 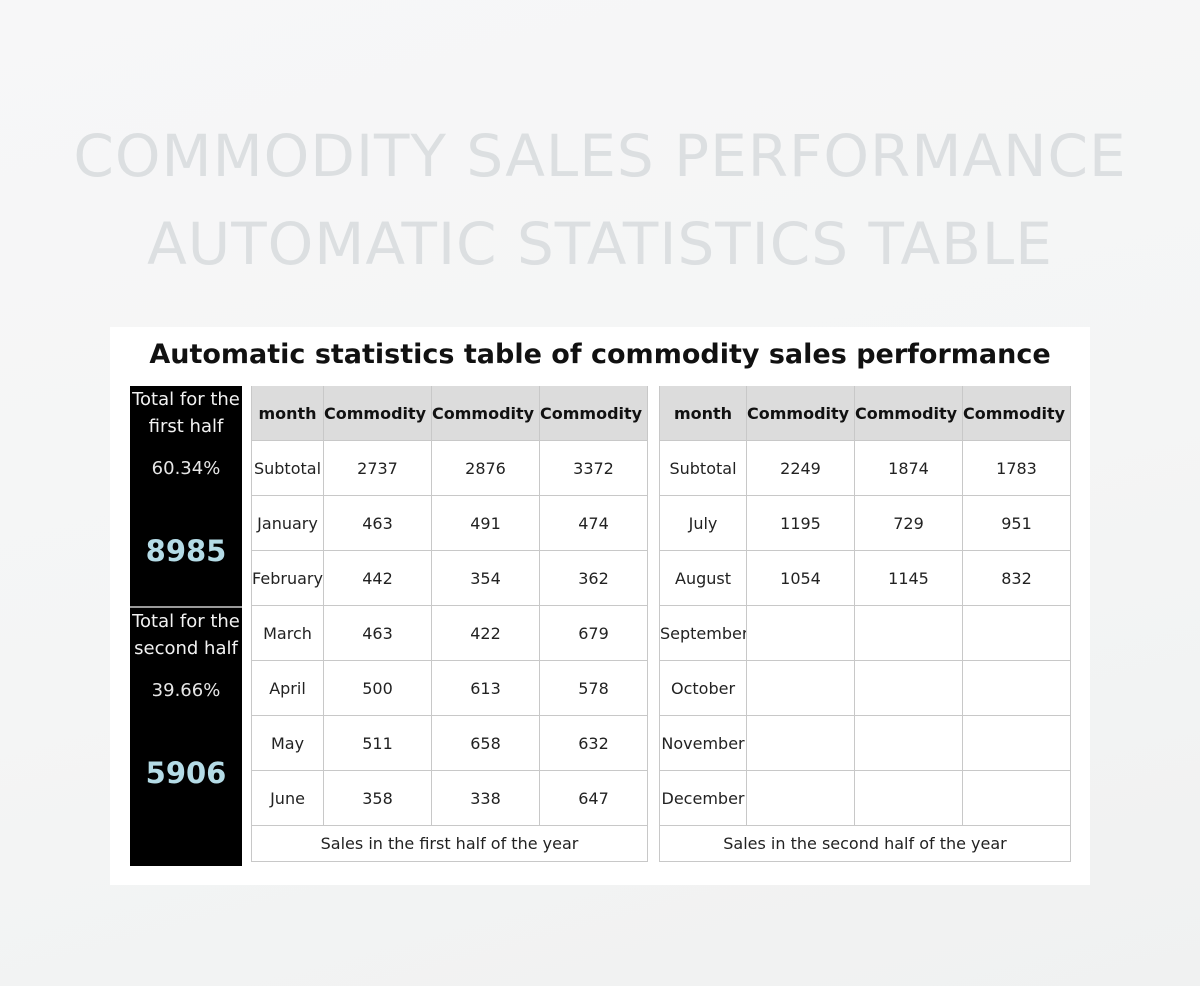 I want to click on month-cell: January, so click(x=287, y=523).